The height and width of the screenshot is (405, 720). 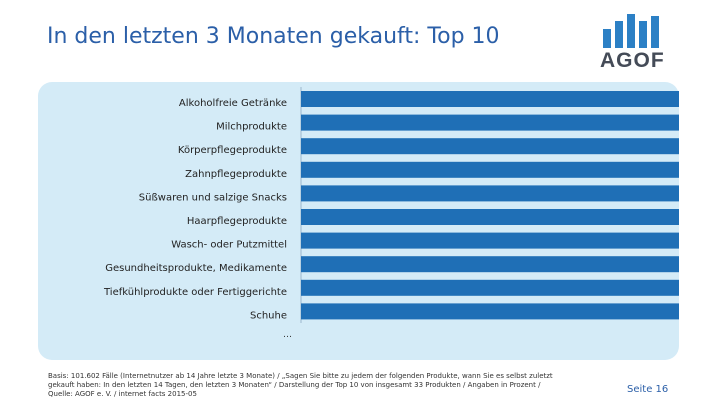 What do you see at coordinates (251, 127) in the screenshot?
I see `category-label: Milchprodukte` at bounding box center [251, 127].